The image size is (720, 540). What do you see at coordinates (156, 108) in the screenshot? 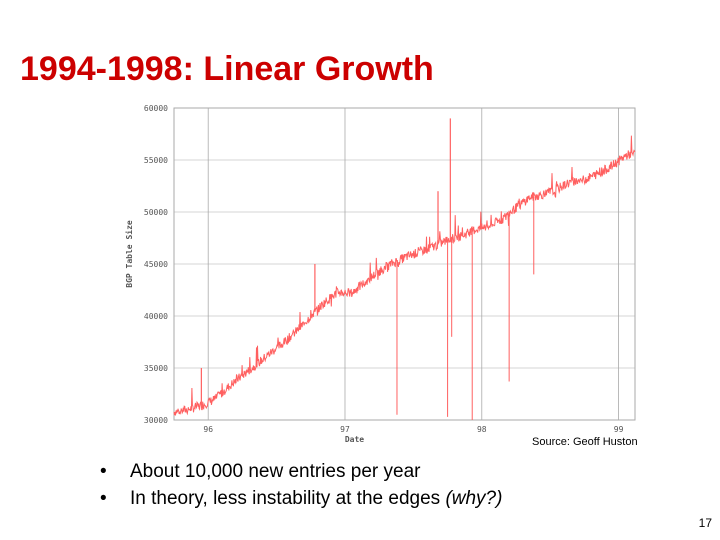
I see `y-tick-label: 60000` at bounding box center [156, 108].